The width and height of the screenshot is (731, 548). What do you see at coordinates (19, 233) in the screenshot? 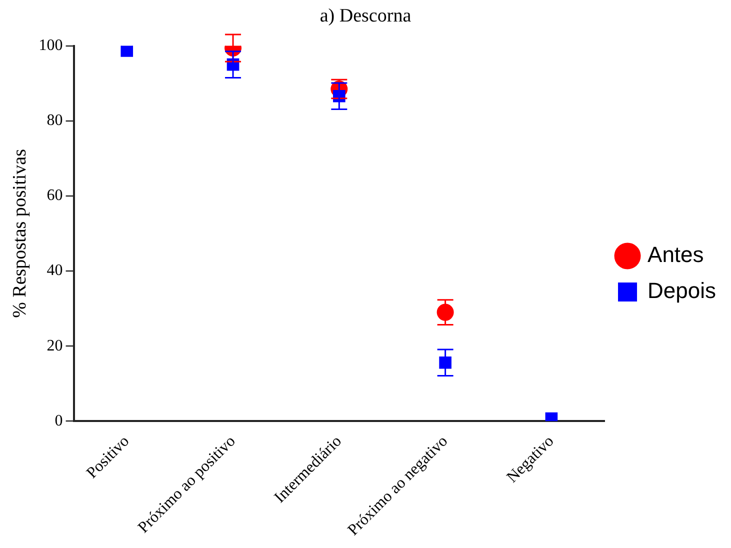
I see `y-axis-title: % Respostas positivas` at bounding box center [19, 233].